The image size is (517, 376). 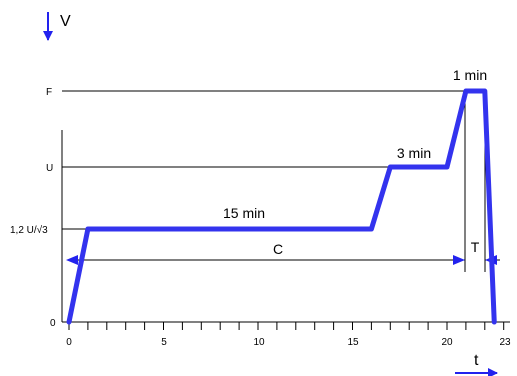 What do you see at coordinates (72, 260) in the screenshot?
I see `c-left-arrow-icon` at bounding box center [72, 260].